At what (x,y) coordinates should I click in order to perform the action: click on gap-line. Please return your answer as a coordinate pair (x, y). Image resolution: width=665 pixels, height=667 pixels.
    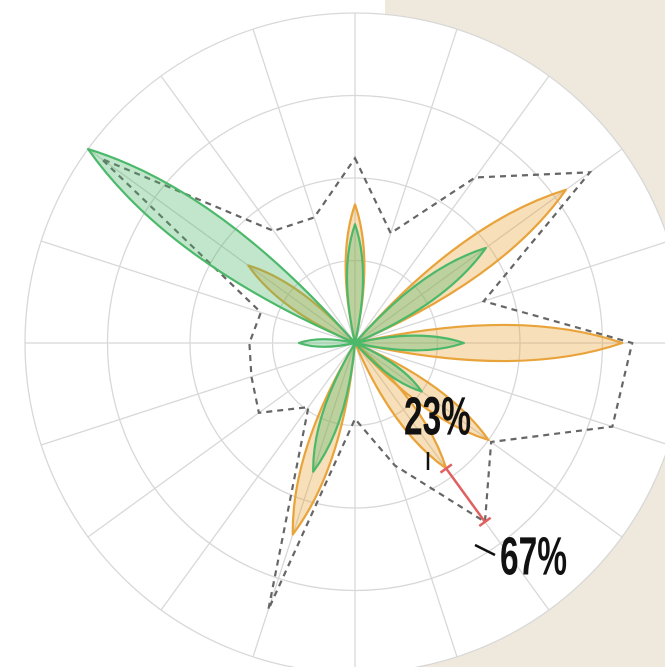
    Looking at the image, I should click on (465, 495).